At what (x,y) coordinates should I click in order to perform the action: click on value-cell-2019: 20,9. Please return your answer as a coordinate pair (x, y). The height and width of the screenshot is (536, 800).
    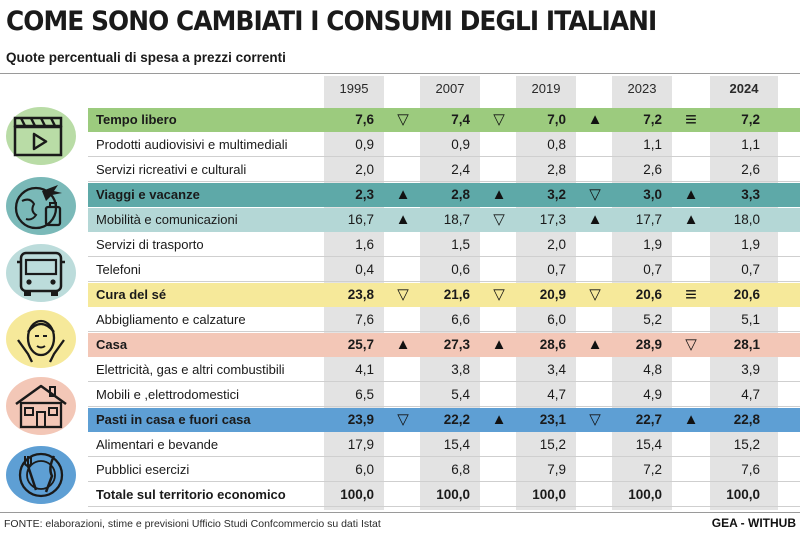
    Looking at the image, I should click on (552, 294).